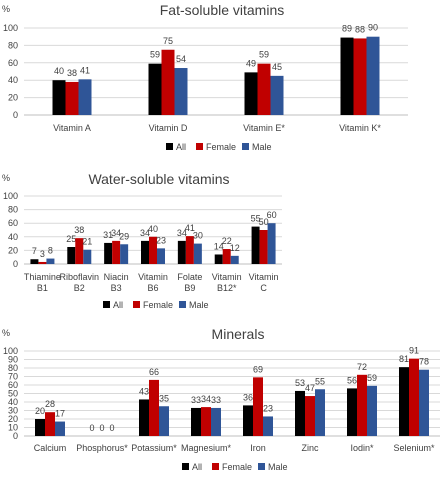 This screenshot has width=446, height=500. I want to click on legend-swatch-female, so click(199, 146).